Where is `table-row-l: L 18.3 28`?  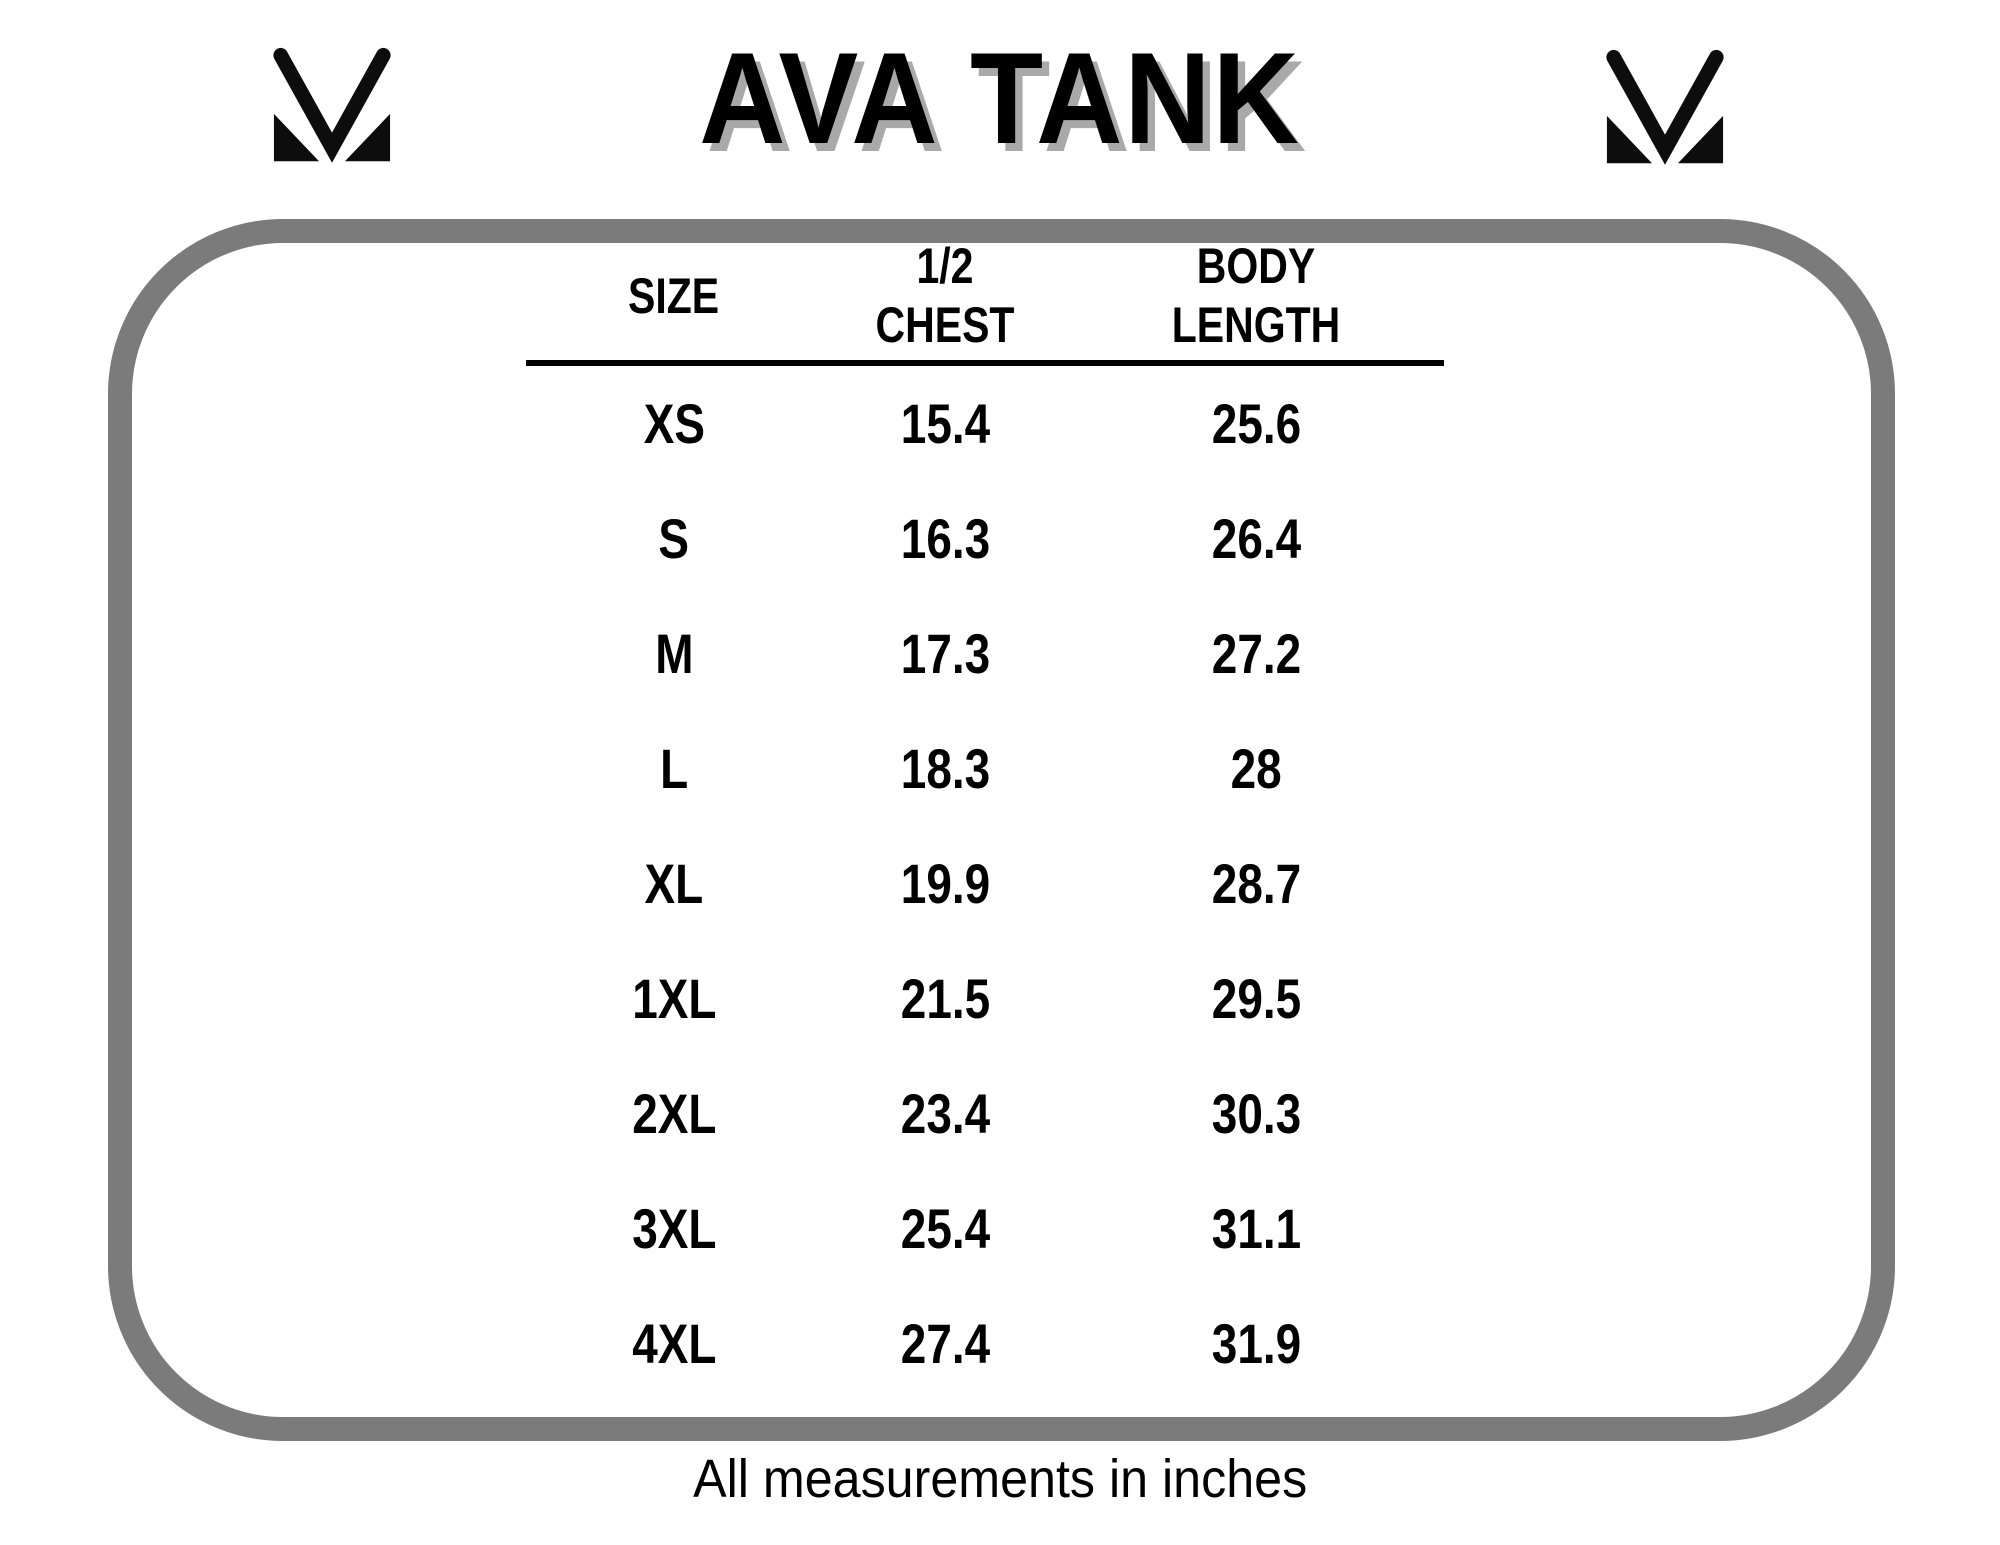 table-row-l: L 18.3 28 is located at coordinates (985, 768).